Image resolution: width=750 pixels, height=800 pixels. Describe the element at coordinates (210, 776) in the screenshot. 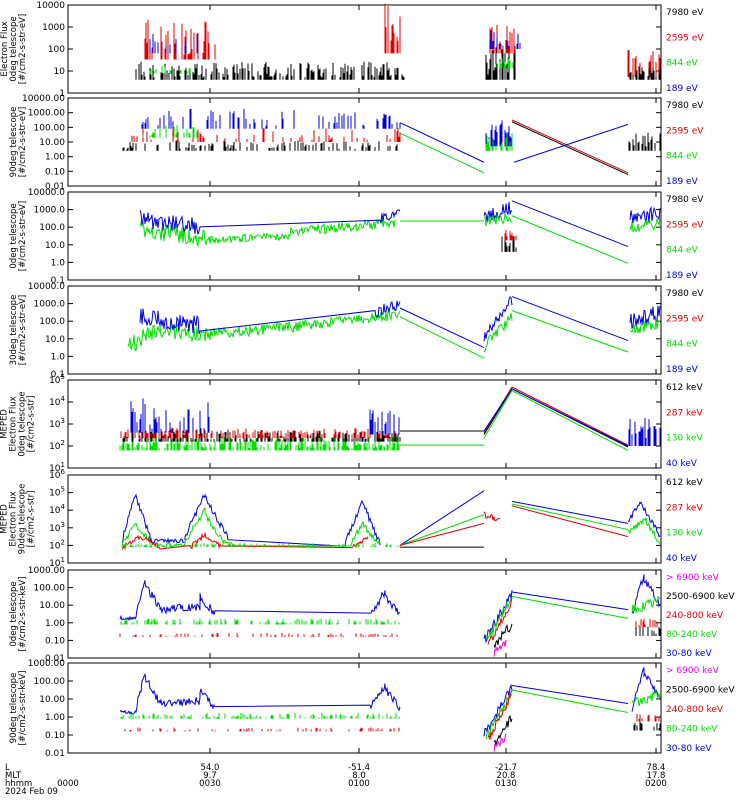

I see `mlt-value: 9.7` at that location.